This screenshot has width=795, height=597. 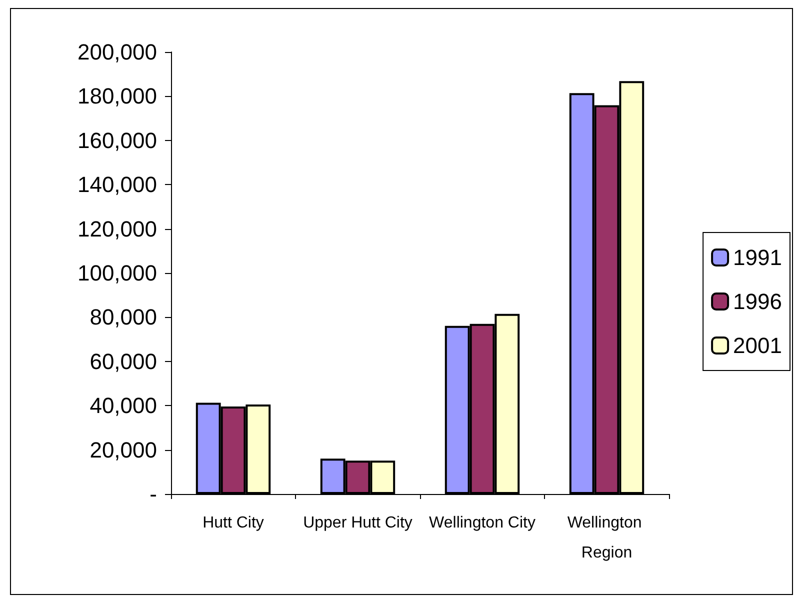 What do you see at coordinates (123, 317) in the screenshot?
I see `y-tick-label: 80,000` at bounding box center [123, 317].